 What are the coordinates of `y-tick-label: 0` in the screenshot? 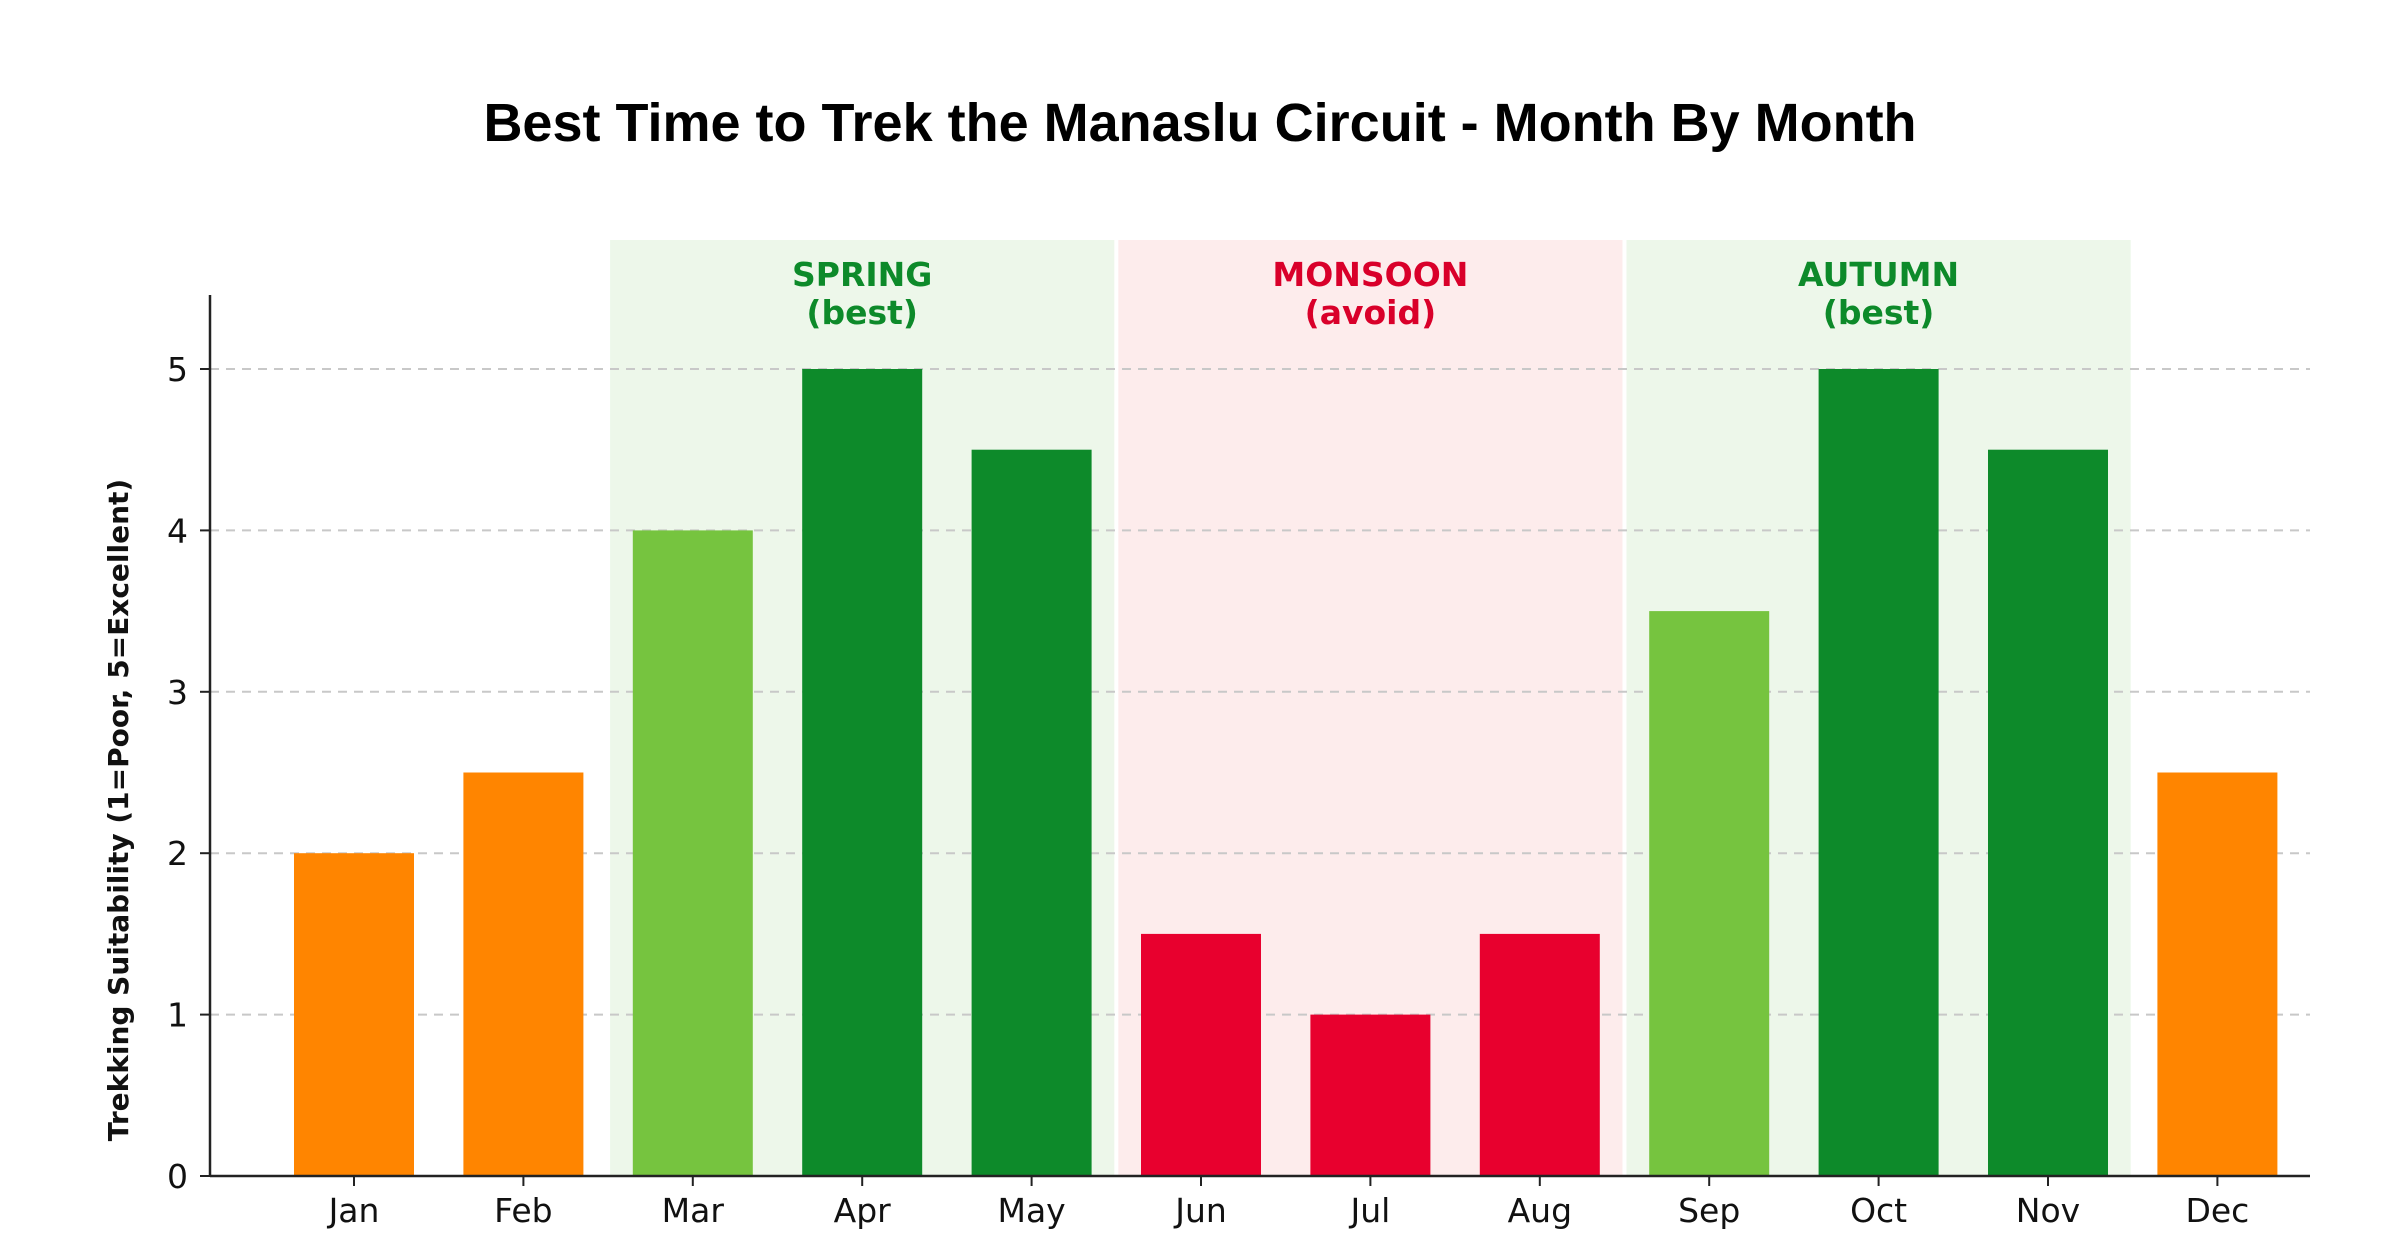 It's located at (177, 1176).